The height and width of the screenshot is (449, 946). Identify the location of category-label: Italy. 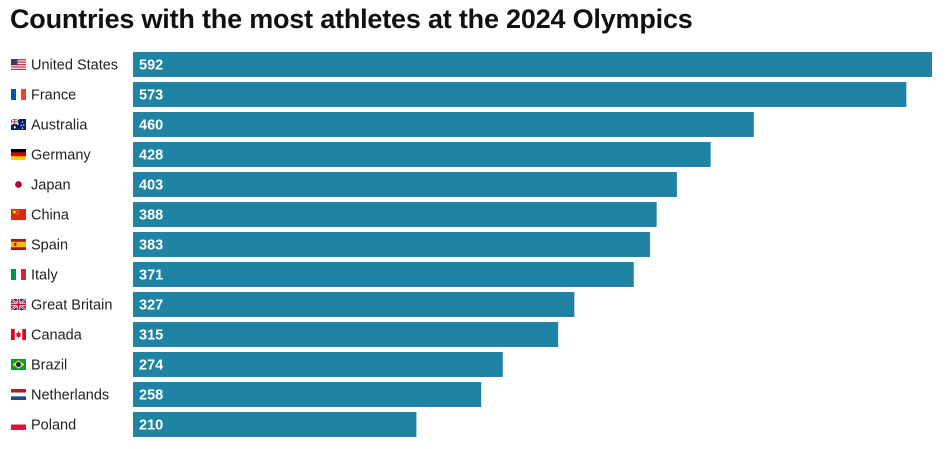
(44, 276).